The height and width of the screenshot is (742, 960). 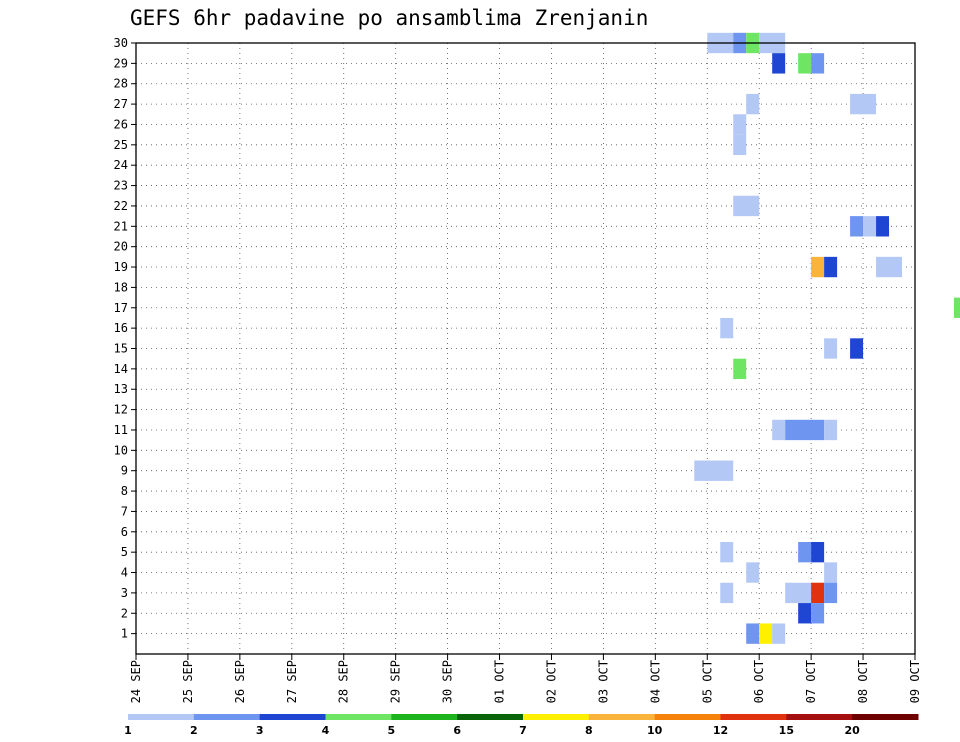 I want to click on y-tick-label: 19, so click(x=121, y=267).